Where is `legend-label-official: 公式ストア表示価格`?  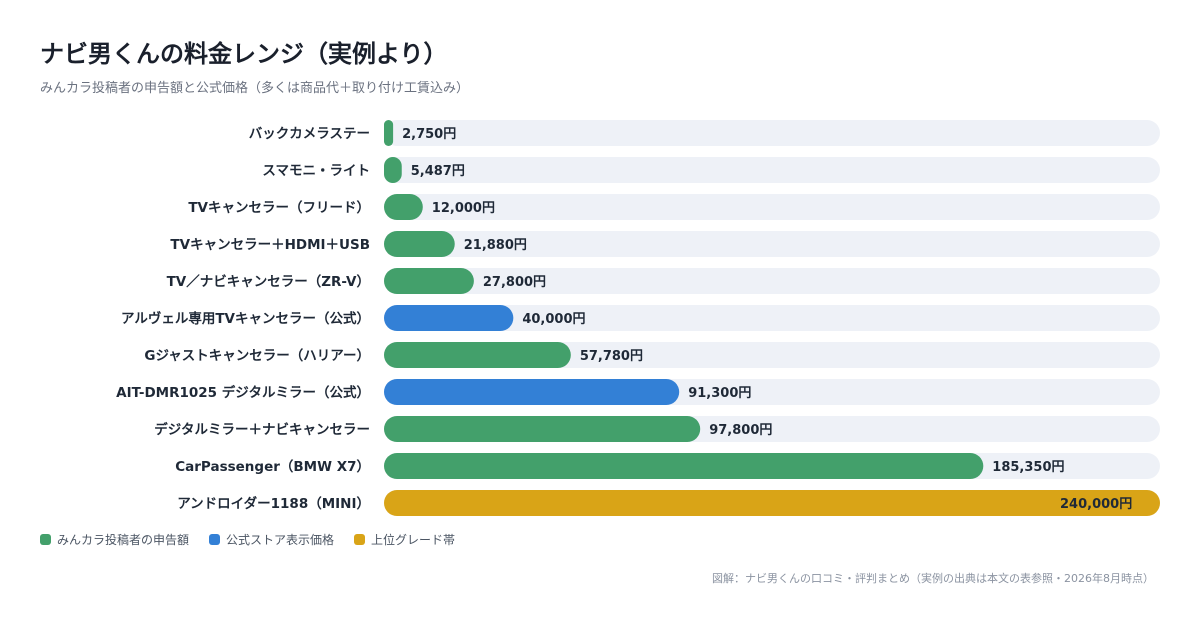 legend-label-official: 公式ストア表示価格 is located at coordinates (280, 540).